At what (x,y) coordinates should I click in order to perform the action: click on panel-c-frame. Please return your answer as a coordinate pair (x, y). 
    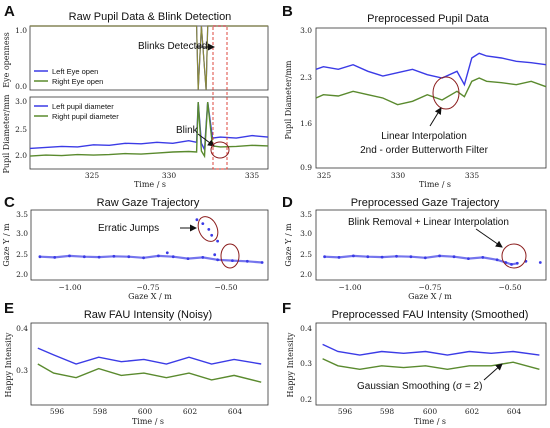
    Looking at the image, I should click on (149, 245).